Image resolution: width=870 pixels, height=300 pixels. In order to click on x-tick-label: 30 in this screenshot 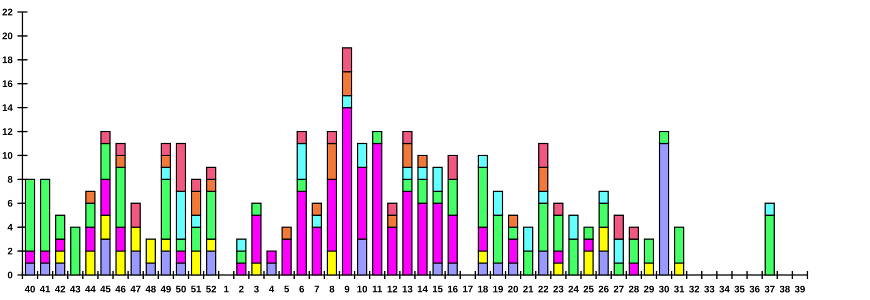, I will do `click(663, 289)`.